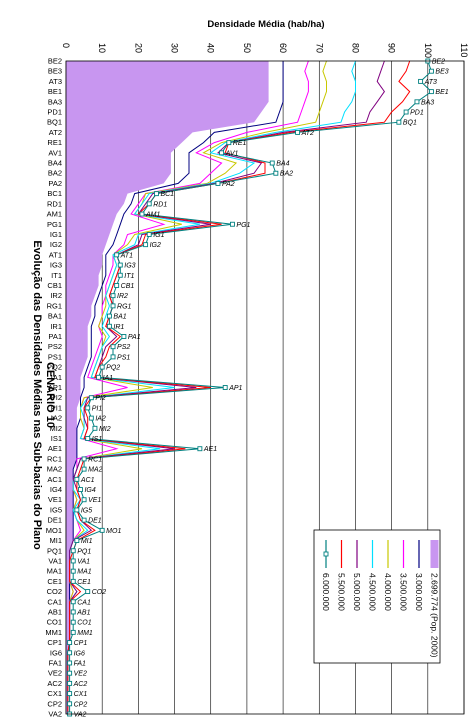 This screenshot has width=470, height=720. I want to click on category-tick-label: BA4, so click(55, 163).